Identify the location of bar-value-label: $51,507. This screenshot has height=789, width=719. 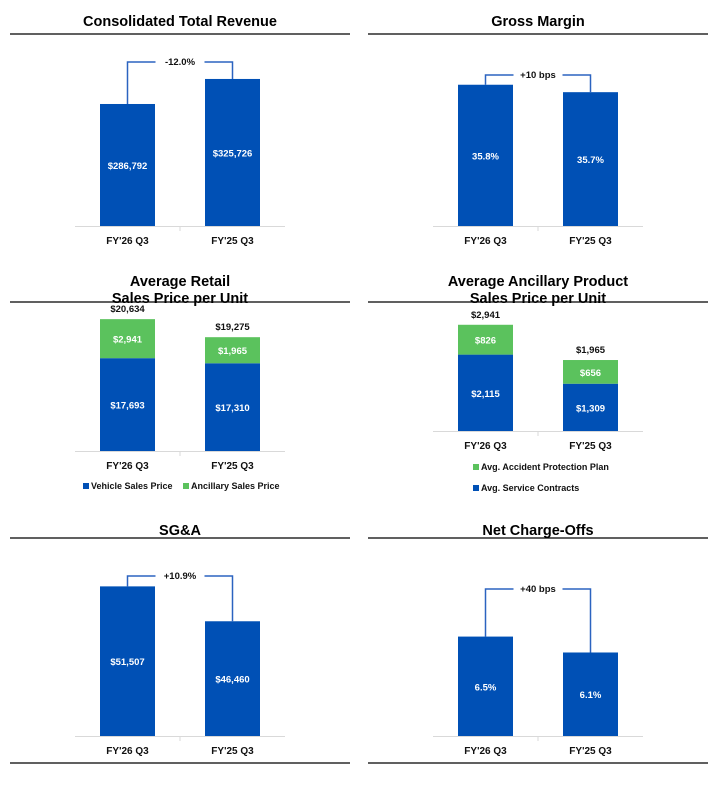
(127, 662).